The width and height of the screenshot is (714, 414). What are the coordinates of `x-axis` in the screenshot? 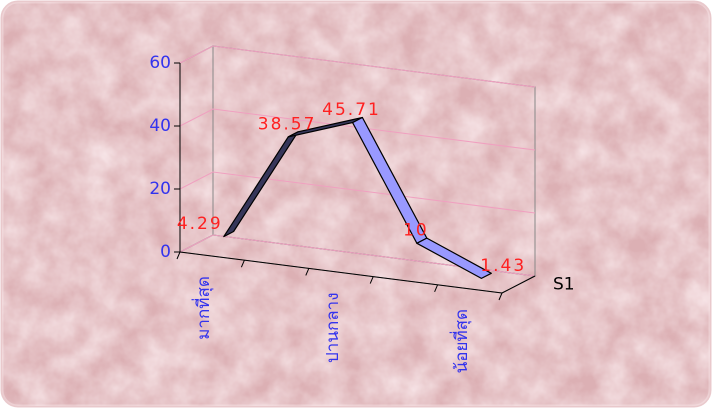 It's located at (341, 272).